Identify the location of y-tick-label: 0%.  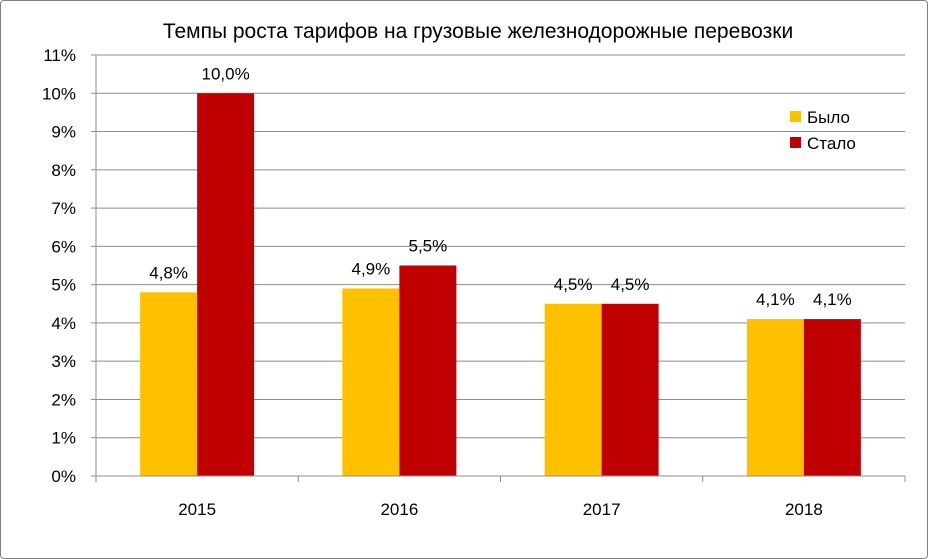
(63, 476).